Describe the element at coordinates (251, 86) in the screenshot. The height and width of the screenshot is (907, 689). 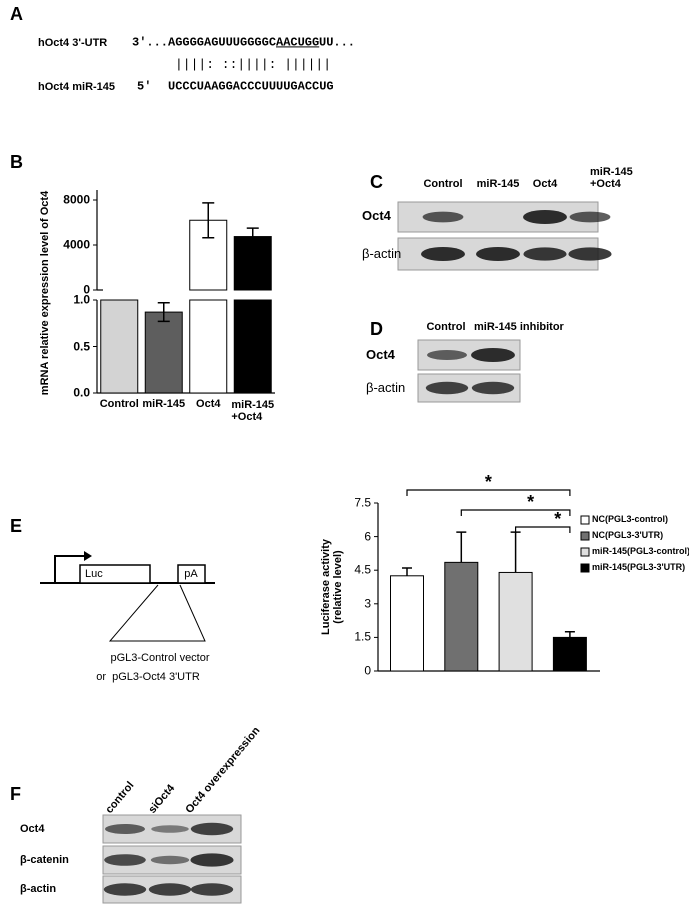
I see `mirna-seq: UCCCUAAGGACCCUUUUGACCUG` at that location.